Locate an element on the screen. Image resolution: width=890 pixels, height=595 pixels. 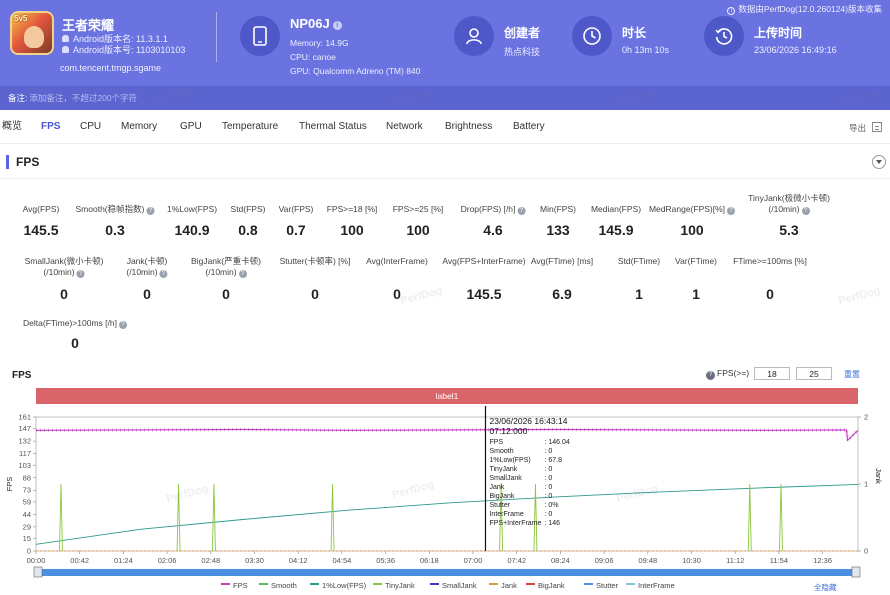
metric-drop-fps-h: Drop(FPS) [/h]? 4.6 is located at coordinates (493, 221).